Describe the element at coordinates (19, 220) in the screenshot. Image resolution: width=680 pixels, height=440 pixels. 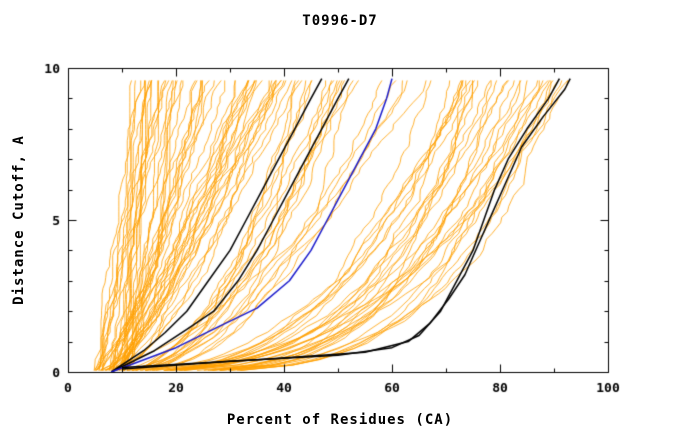
I see `y-axis-label: Distance Cutoff, A` at that location.